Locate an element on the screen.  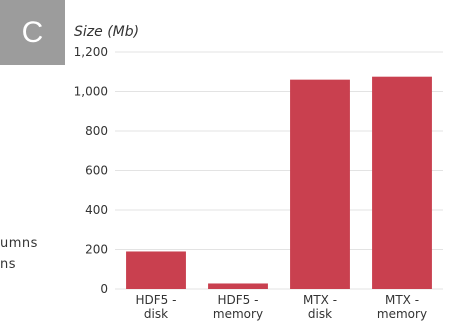
y-tick-label: 200 is located at coordinates (96, 250).